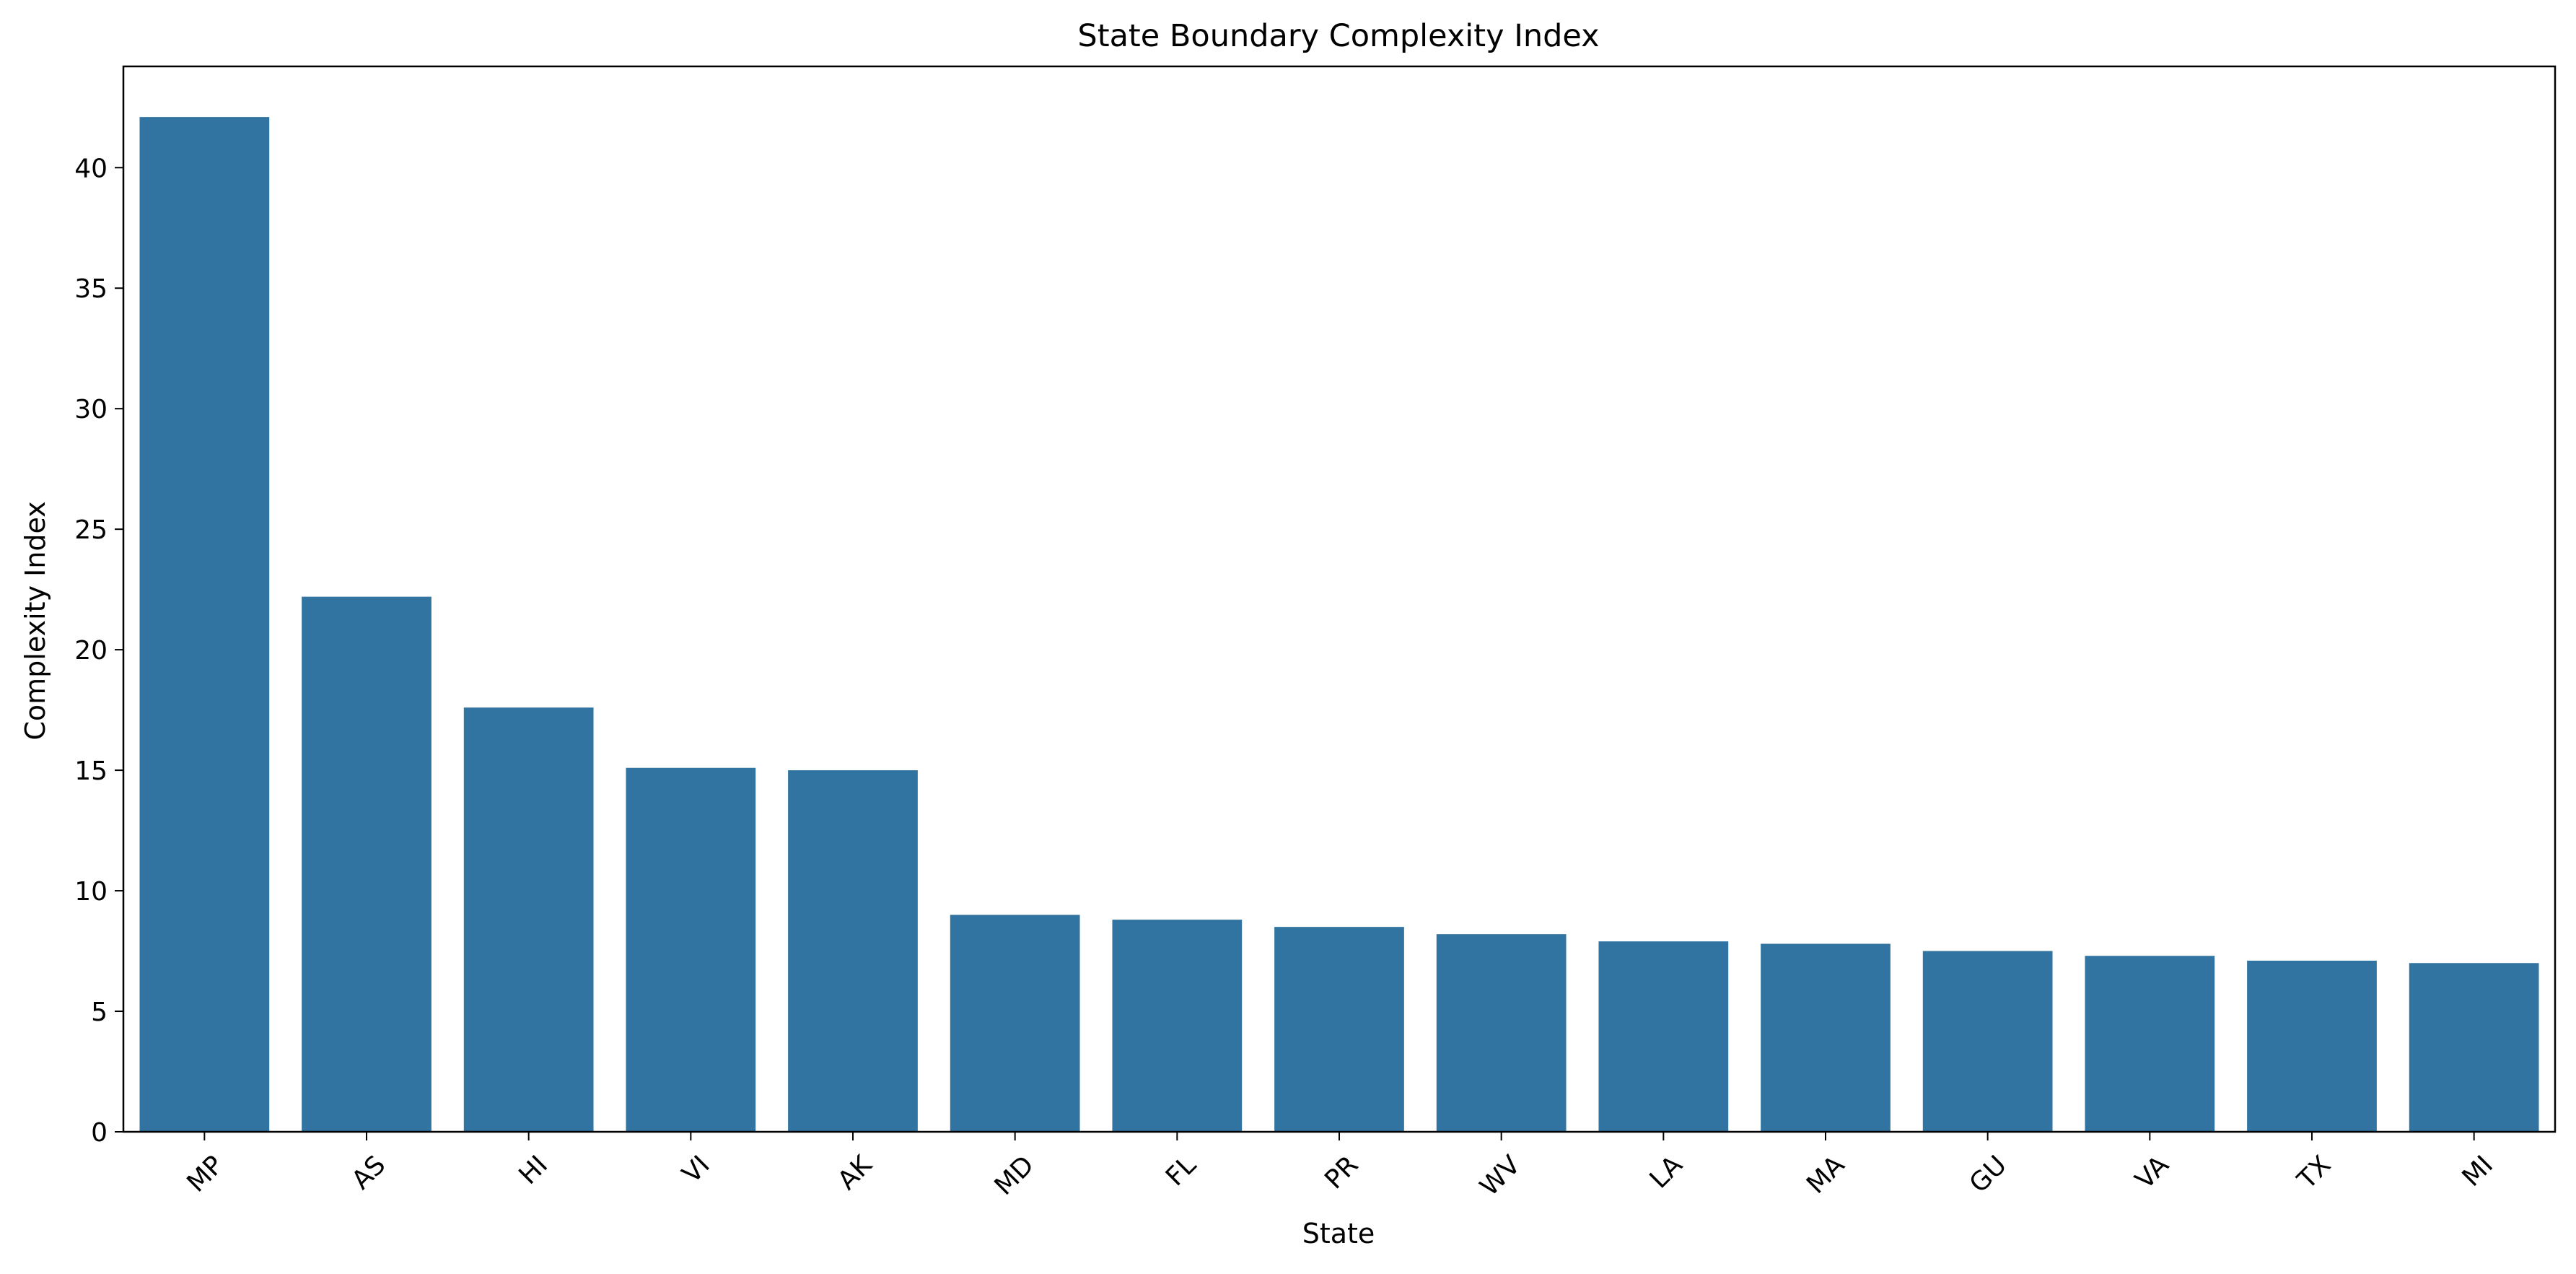 This screenshot has width=2576, height=1274. I want to click on bar-wv, so click(1501, 1033).